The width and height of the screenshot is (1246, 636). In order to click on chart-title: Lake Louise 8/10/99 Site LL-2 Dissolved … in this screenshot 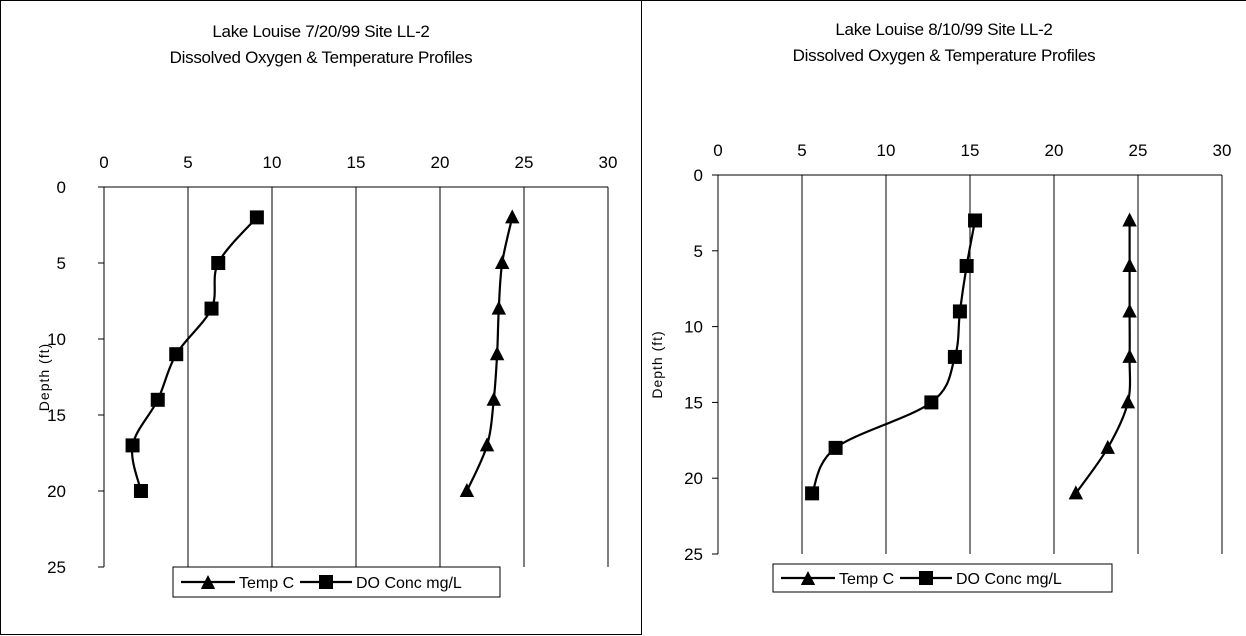, I will do `click(944, 43)`.